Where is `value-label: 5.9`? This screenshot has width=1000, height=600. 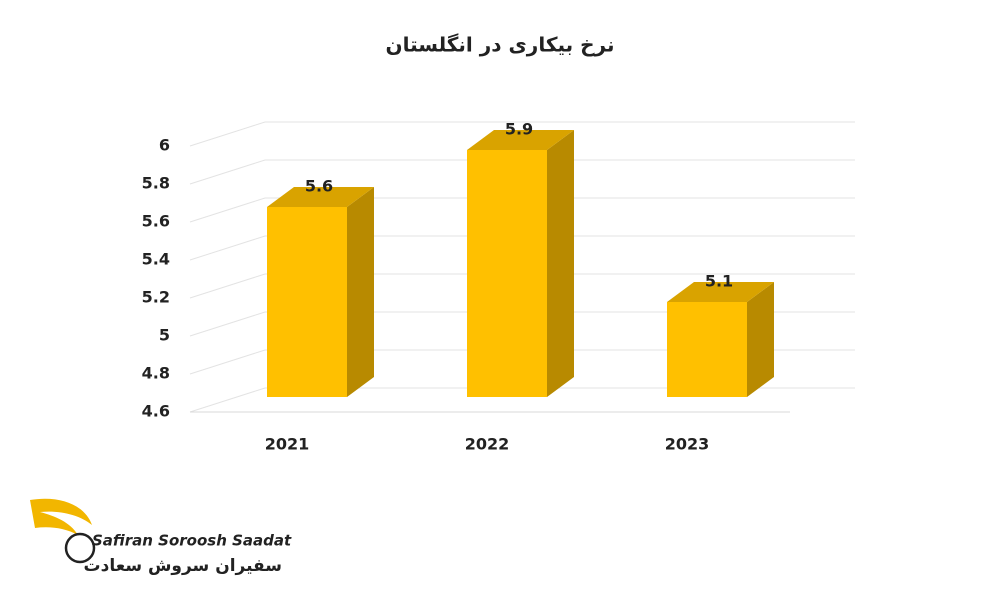 value-label: 5.9 is located at coordinates (519, 129).